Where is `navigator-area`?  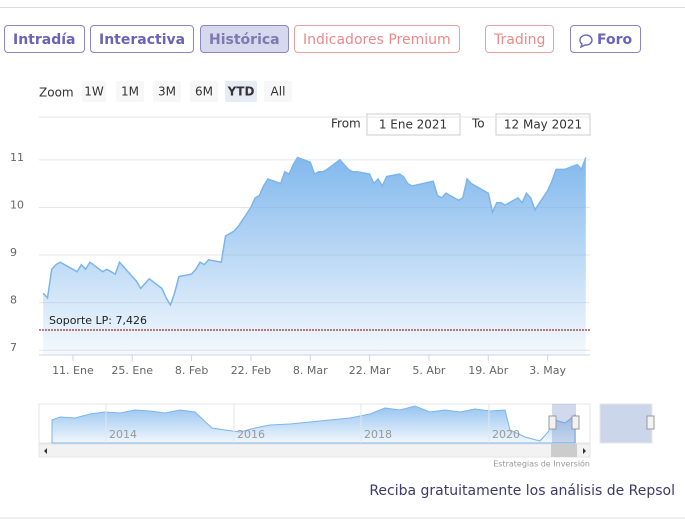
navigator-area is located at coordinates (313, 424).